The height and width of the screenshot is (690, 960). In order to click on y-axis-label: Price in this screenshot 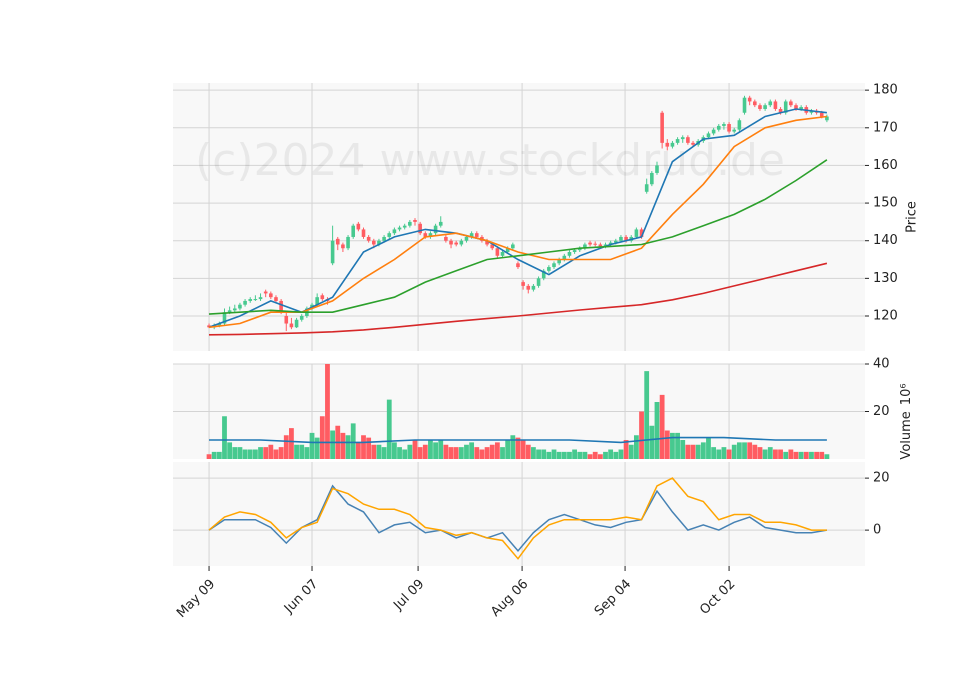, I will do `click(912, 217)`.